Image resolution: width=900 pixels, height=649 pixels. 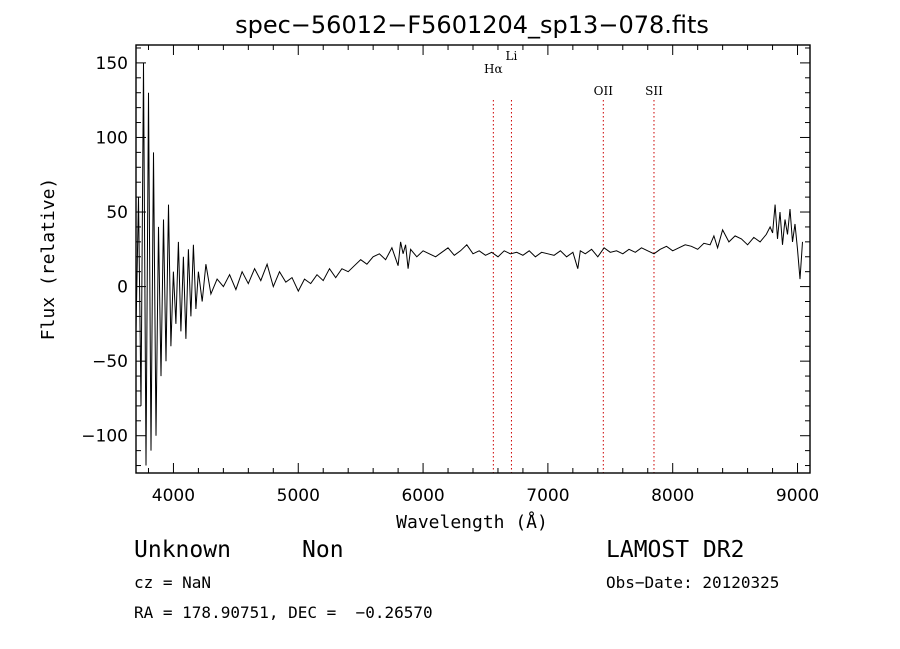 What do you see at coordinates (604, 91) in the screenshot?
I see `reference-line-label: OII` at bounding box center [604, 91].